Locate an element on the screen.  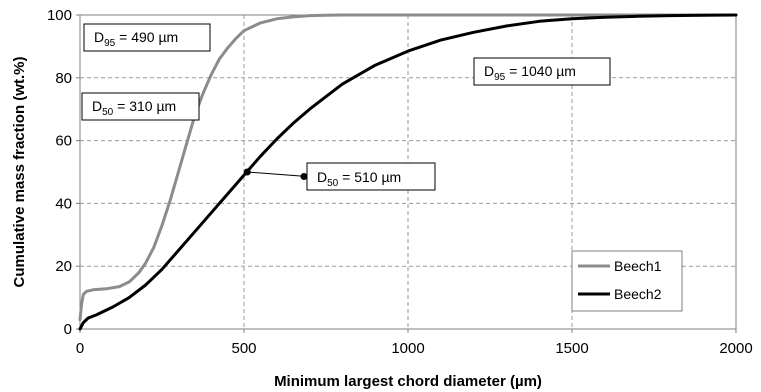
x-axis: 0 500 1000 1500 2000 is located at coordinates (414, 343).